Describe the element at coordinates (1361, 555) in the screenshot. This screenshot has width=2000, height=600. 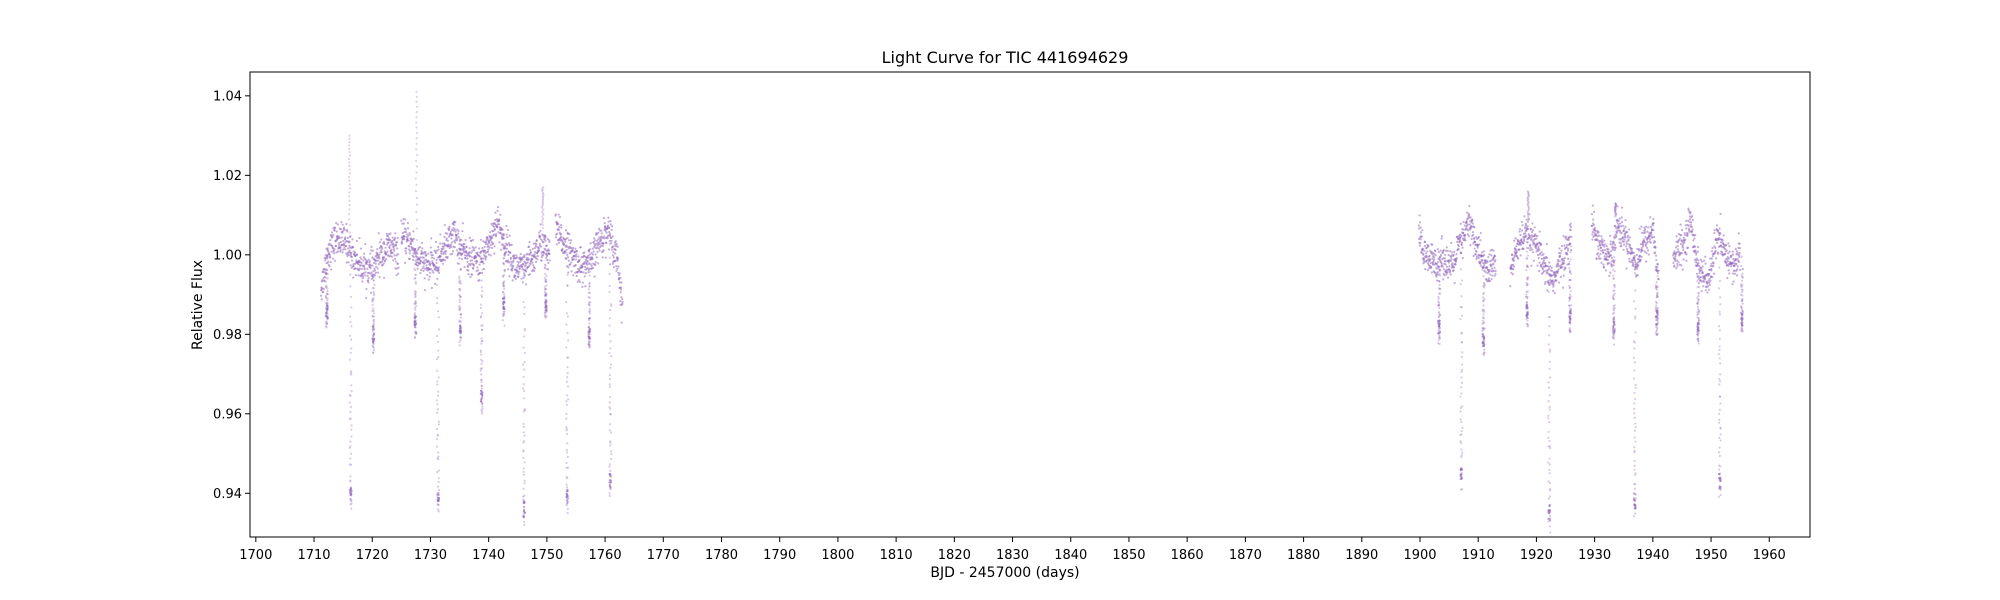
I see `x-tick-label: 1890` at that location.